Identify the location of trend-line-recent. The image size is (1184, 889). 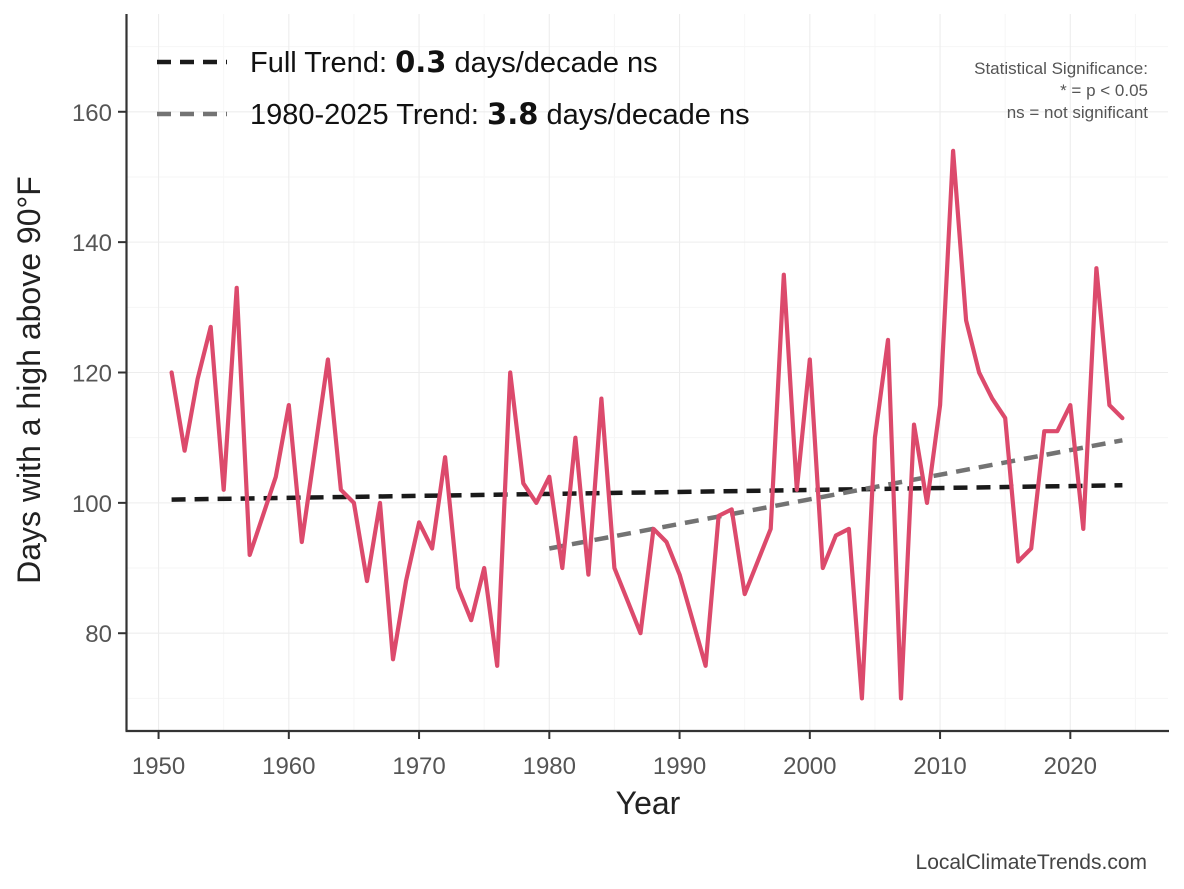
(835, 494).